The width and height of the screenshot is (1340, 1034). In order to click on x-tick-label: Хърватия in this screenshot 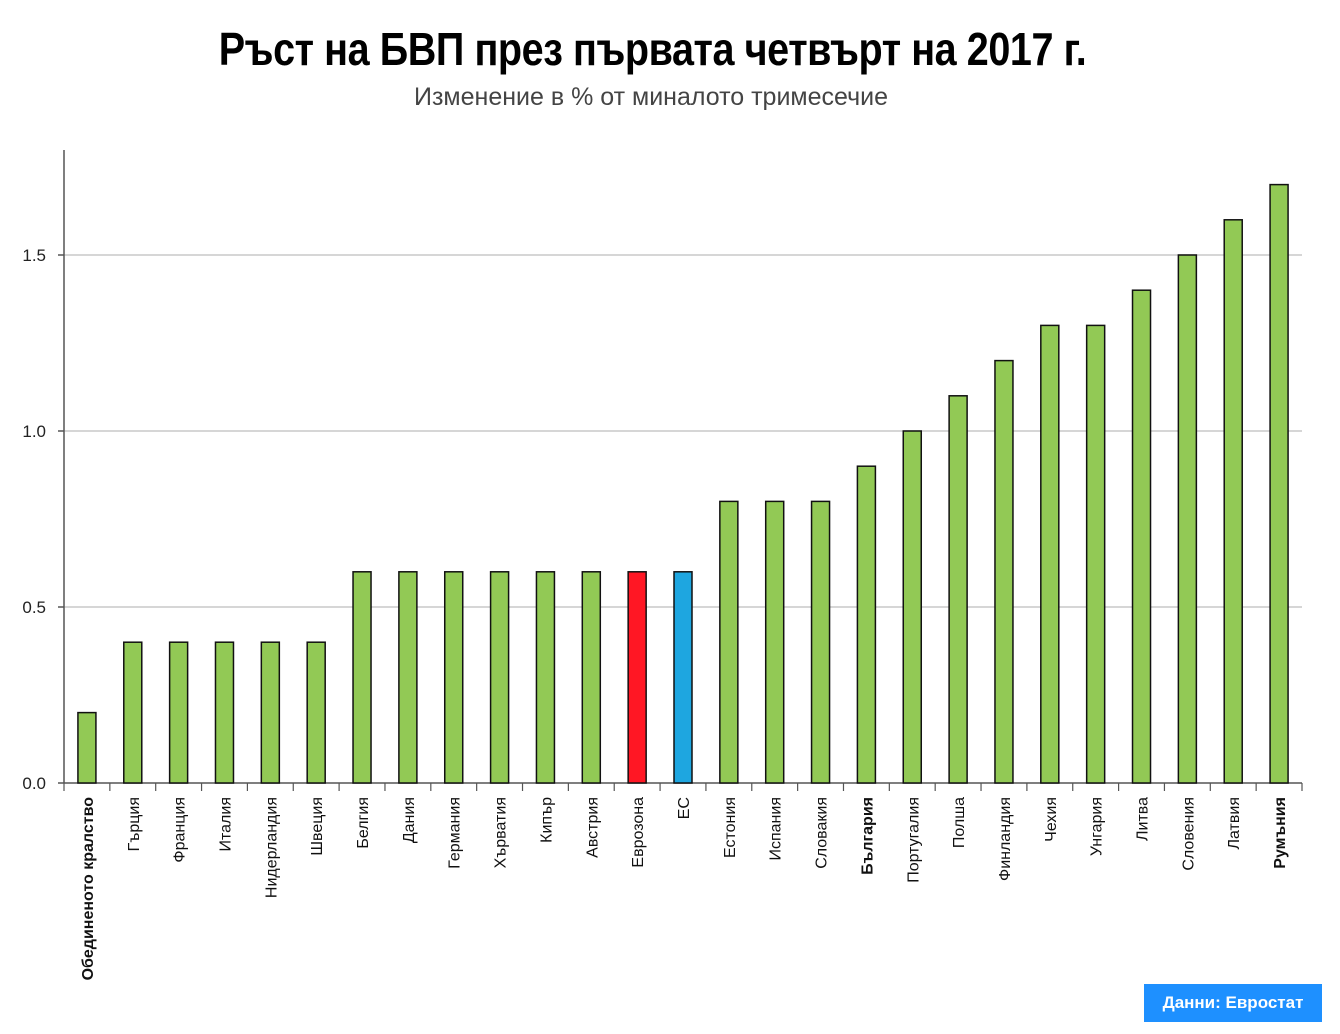, I will do `click(501, 832)`.